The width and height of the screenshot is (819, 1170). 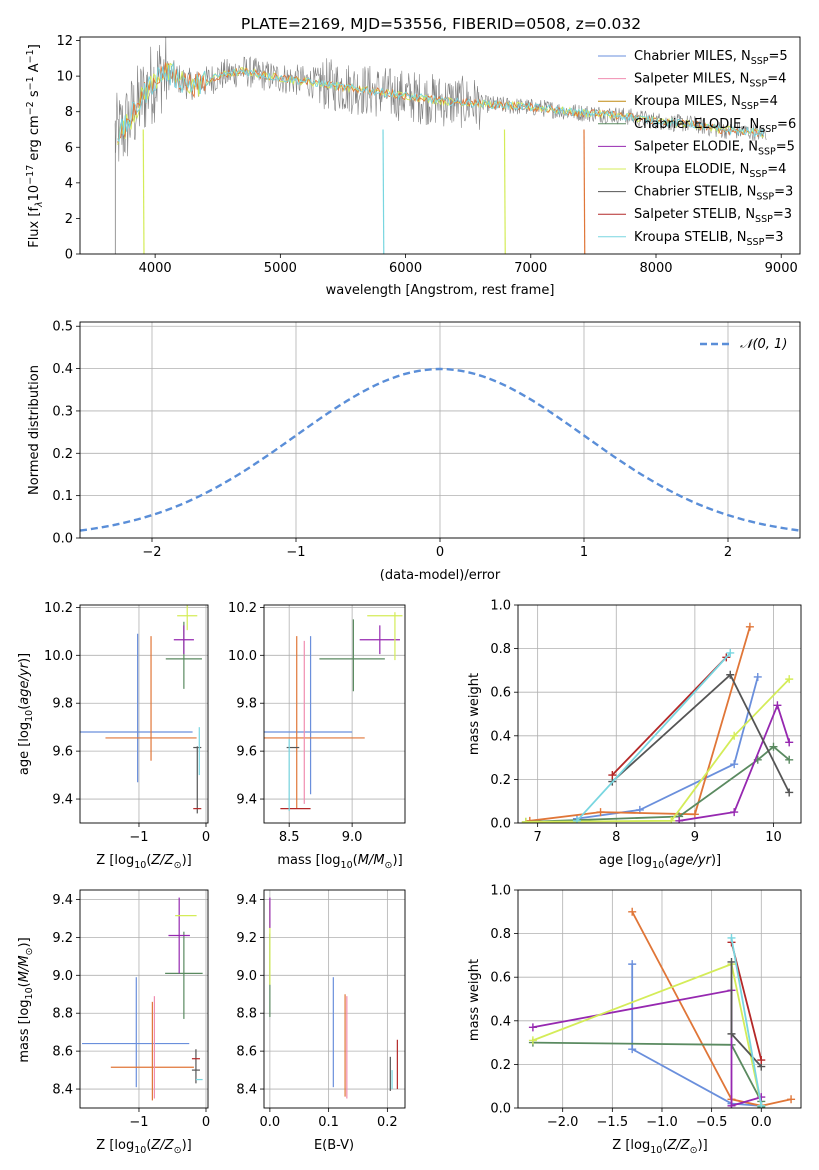 What do you see at coordinates (440, 575) in the screenshot?
I see `x-axis-label: (data-model)/error` at bounding box center [440, 575].